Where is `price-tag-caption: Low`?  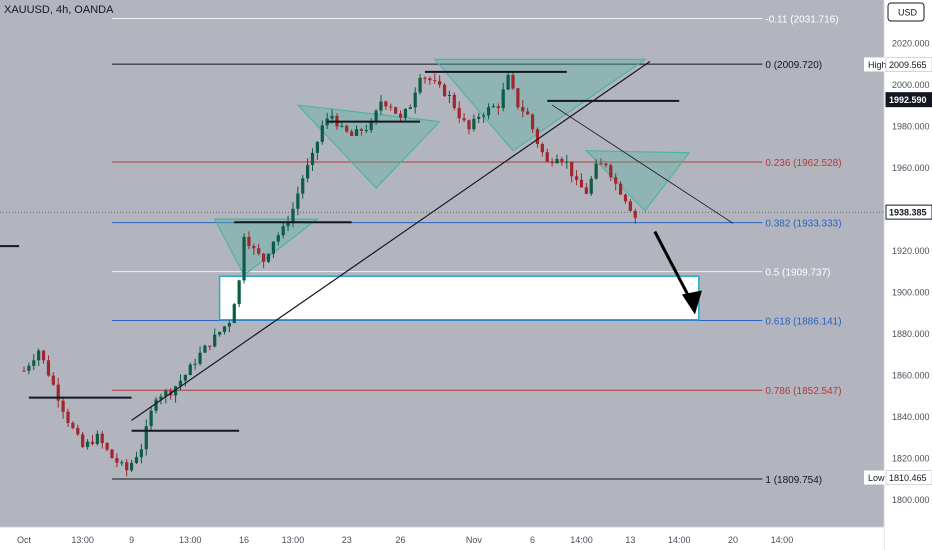
price-tag-caption: Low is located at coordinates (876, 478).